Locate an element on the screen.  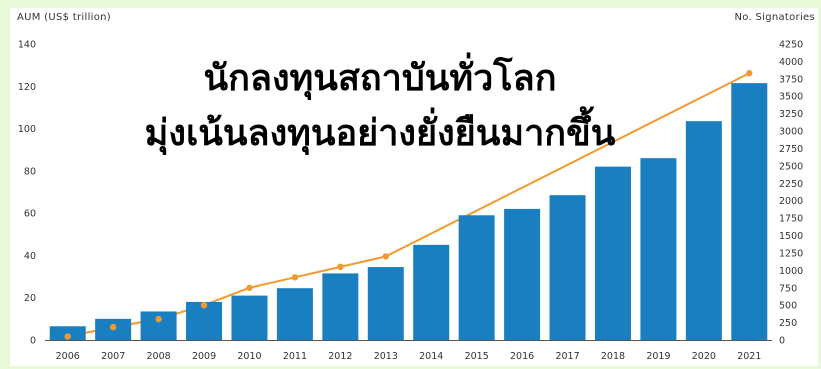
signatories-point-2013 is located at coordinates (385, 256).